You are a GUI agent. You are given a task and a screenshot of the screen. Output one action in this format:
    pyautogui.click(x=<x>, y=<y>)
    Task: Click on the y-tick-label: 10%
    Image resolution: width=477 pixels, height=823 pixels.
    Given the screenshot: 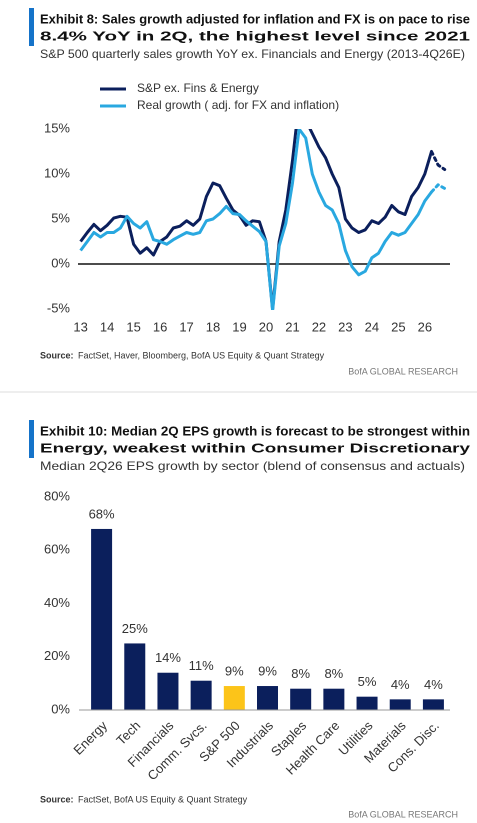 What is the action you would take?
    pyautogui.click(x=57, y=172)
    